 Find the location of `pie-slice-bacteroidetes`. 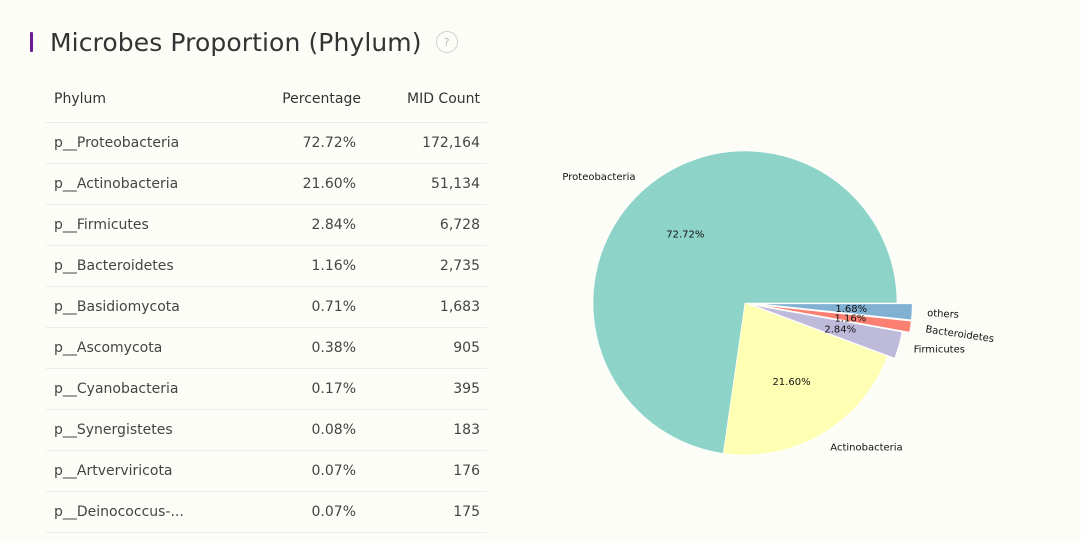

pie-slice-bacteroidetes is located at coordinates (835, 318).